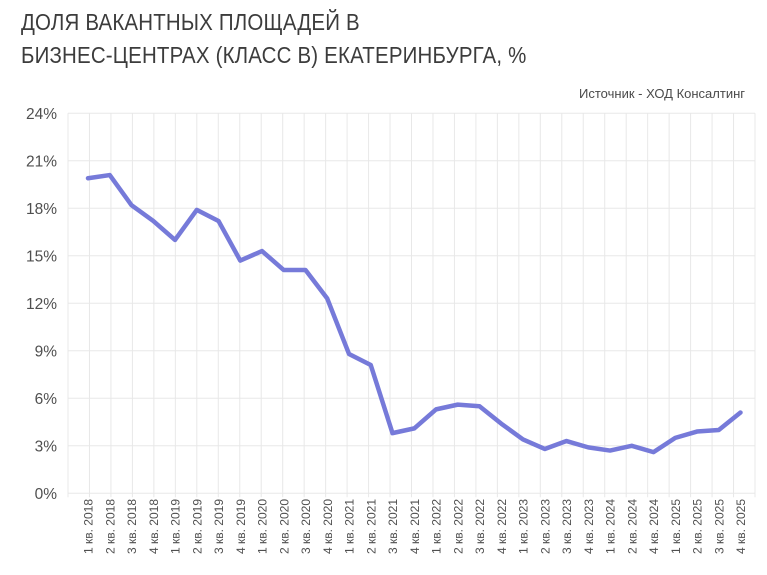  What do you see at coordinates (46, 446) in the screenshot?
I see `y-axis-label: 3%` at bounding box center [46, 446].